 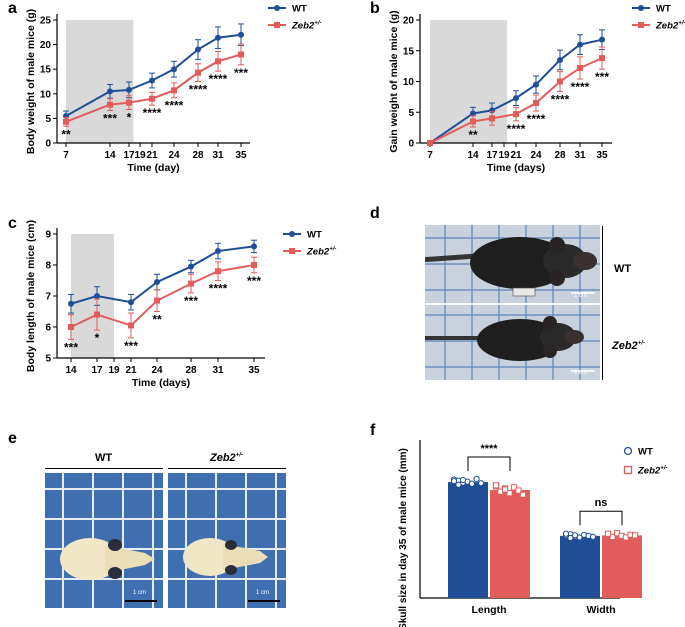 What do you see at coordinates (153, 75) in the screenshot?
I see `series-line-a-wt` at bounding box center [153, 75].